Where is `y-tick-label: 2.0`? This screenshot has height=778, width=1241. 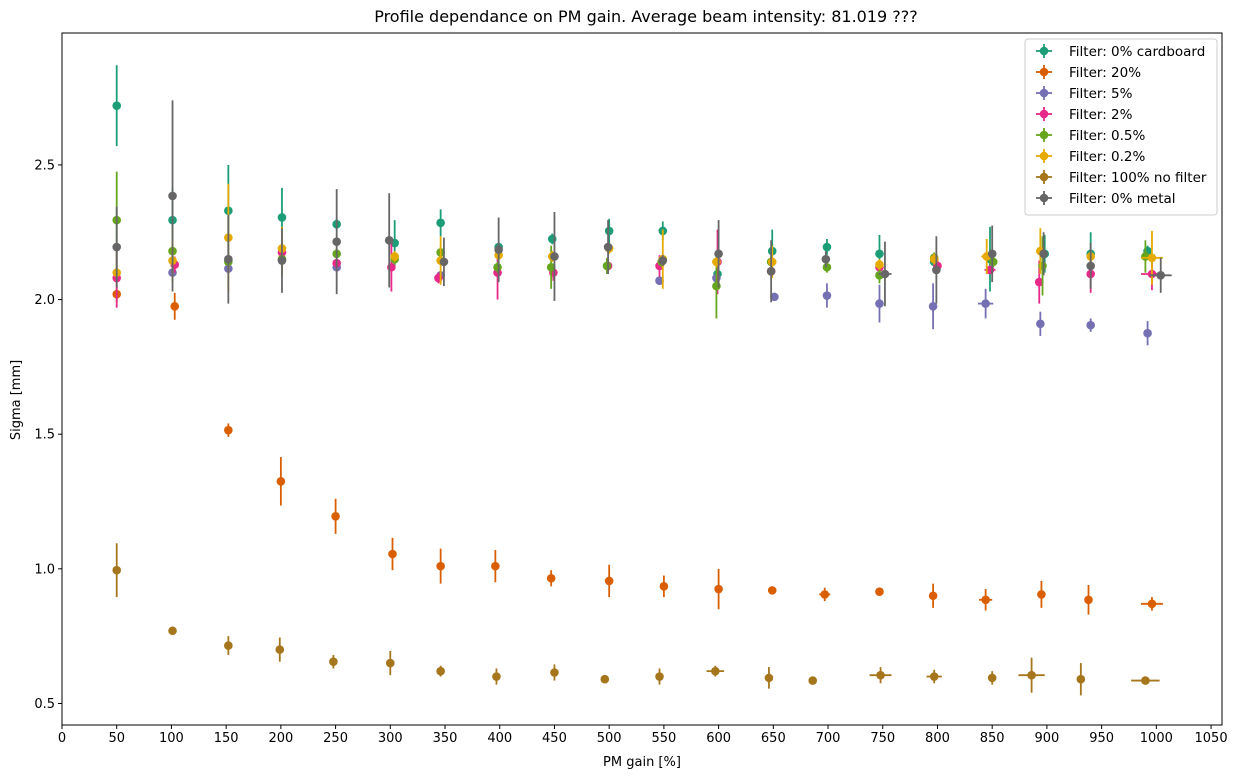
y-tick-label: 2.0 is located at coordinates (44, 300).